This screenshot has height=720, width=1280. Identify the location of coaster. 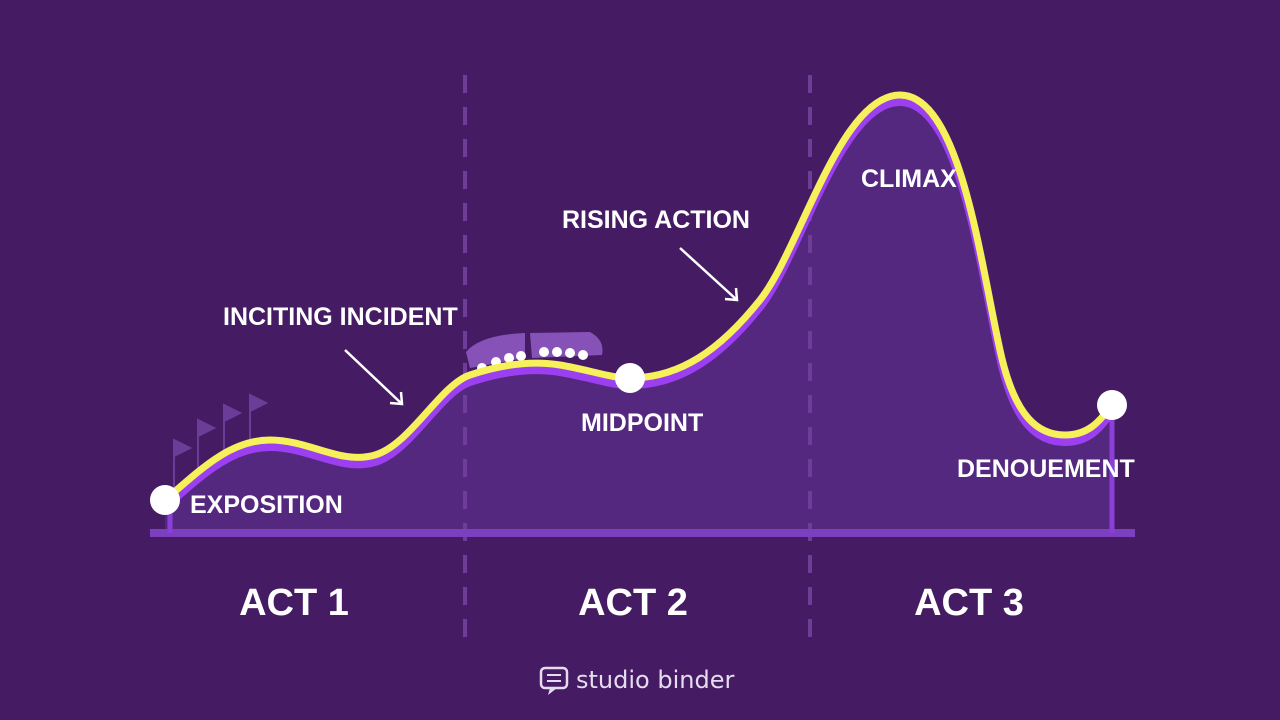
(534, 352).